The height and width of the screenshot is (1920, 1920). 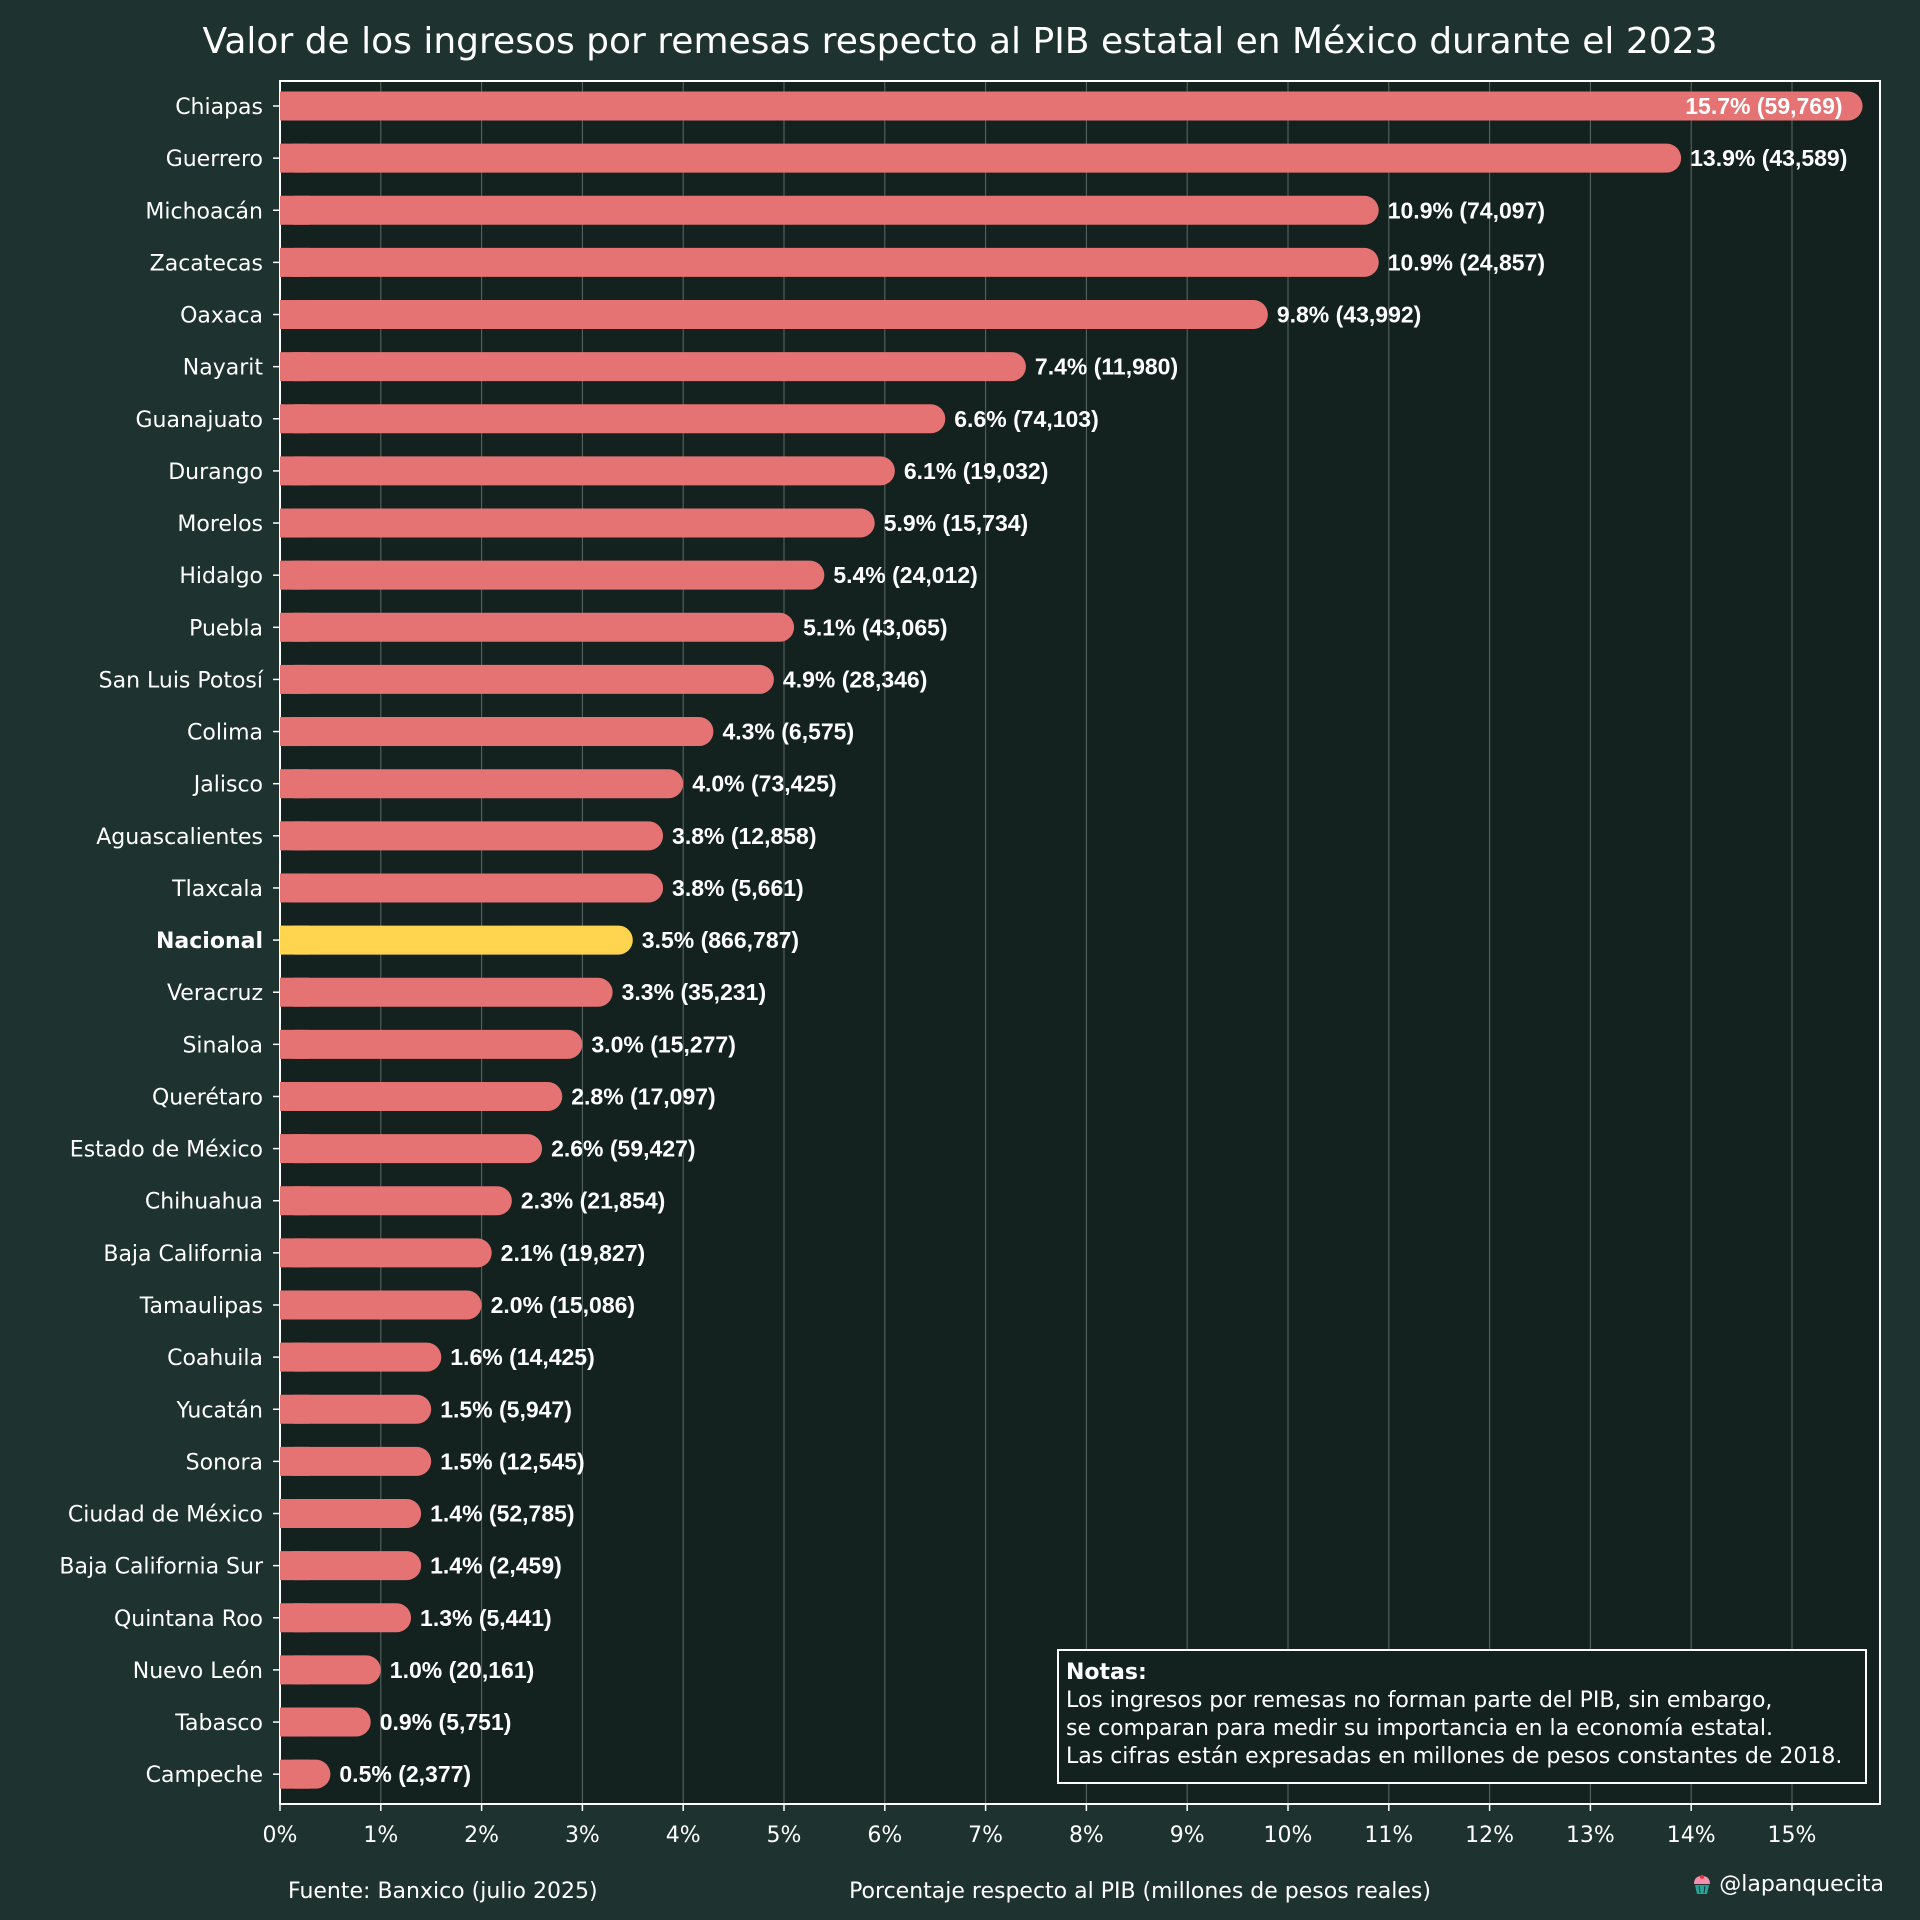 I want to click on category-label: Aguascalientes, so click(x=179, y=837).